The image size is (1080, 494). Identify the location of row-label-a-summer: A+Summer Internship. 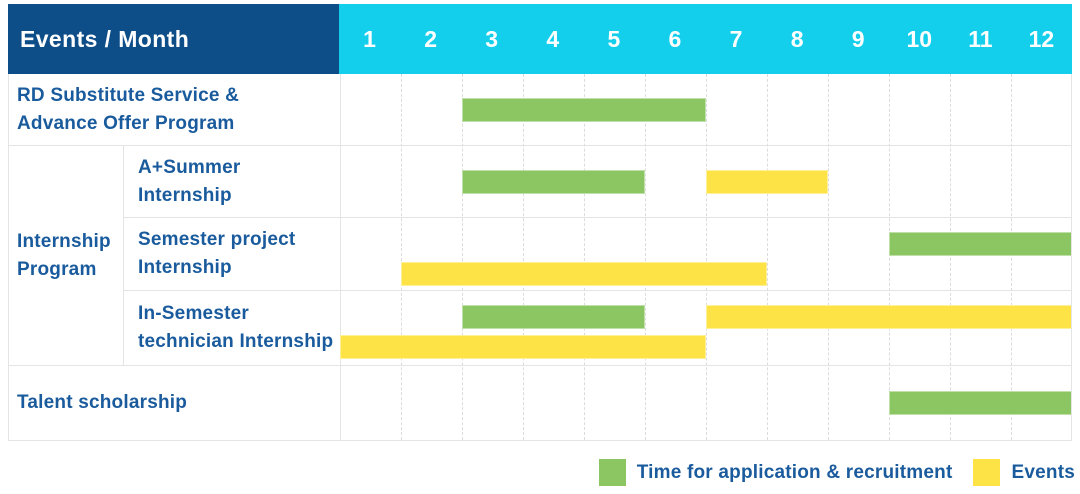
(189, 181).